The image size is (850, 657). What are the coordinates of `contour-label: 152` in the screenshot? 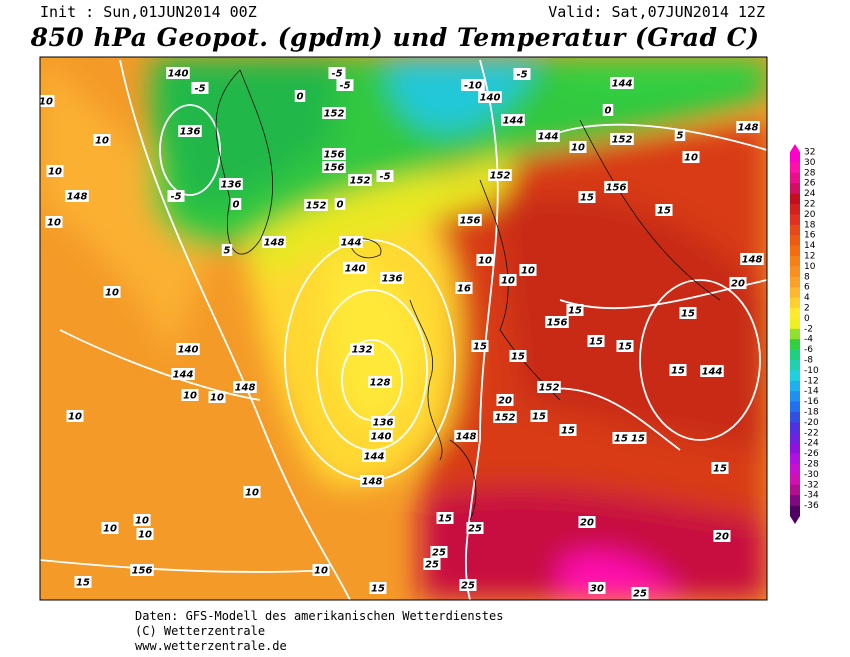 It's located at (622, 140).